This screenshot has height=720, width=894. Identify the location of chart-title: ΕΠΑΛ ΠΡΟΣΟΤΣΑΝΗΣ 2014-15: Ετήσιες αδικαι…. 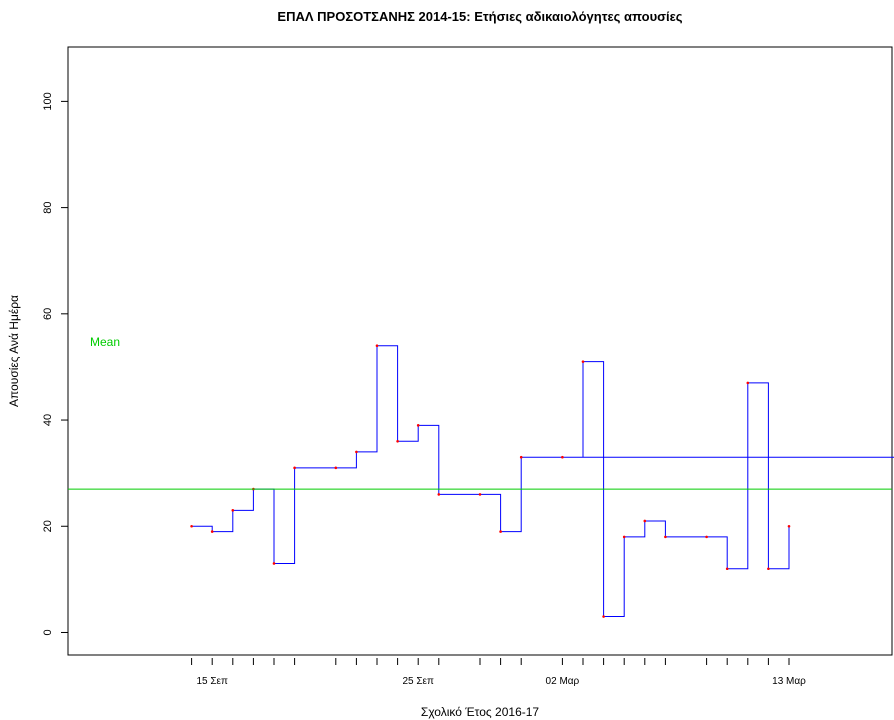
(479, 16).